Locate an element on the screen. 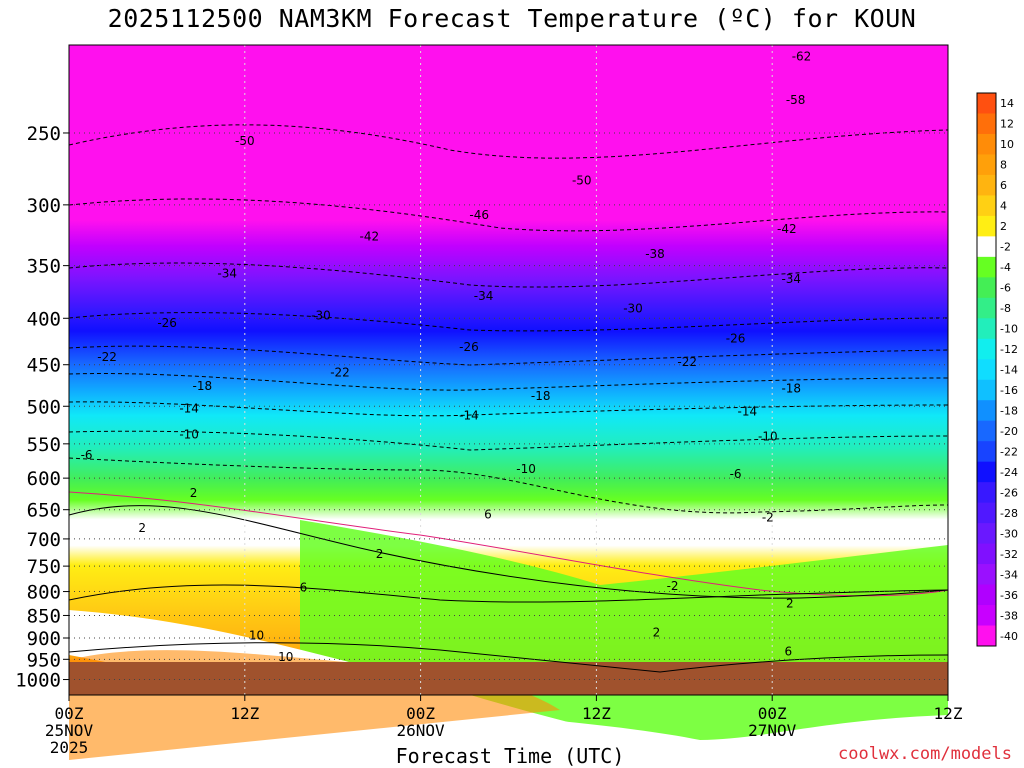  colorbar-label: -10 is located at coordinates (1009, 329).